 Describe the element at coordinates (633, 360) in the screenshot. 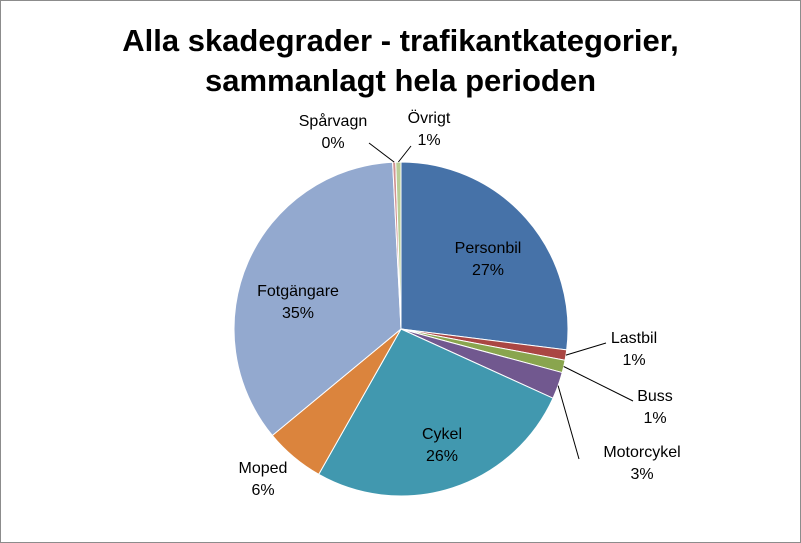

I see `slice-percent-lastbil: 1%` at that location.